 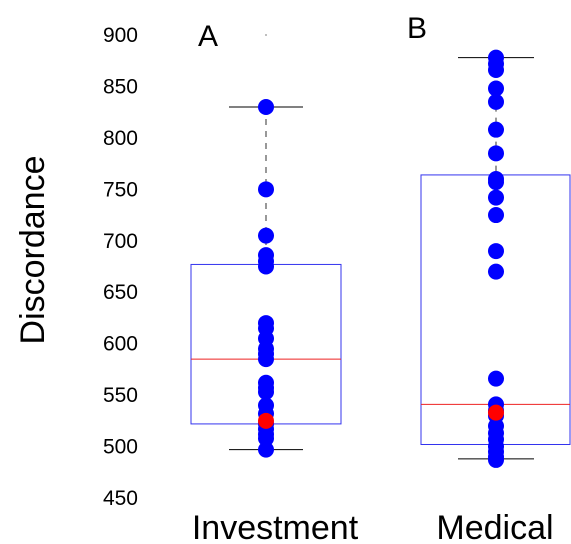 What do you see at coordinates (120, 395) in the screenshot?
I see `y-tick-label: 550` at bounding box center [120, 395].